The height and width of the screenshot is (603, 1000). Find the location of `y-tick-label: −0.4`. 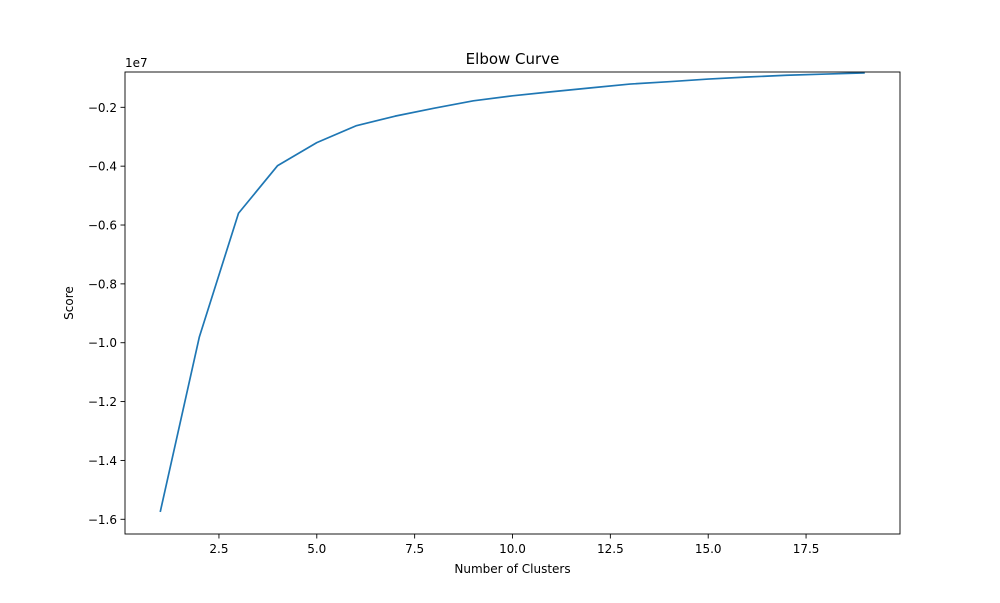

y-tick-label: −0.4 is located at coordinates (102, 167).